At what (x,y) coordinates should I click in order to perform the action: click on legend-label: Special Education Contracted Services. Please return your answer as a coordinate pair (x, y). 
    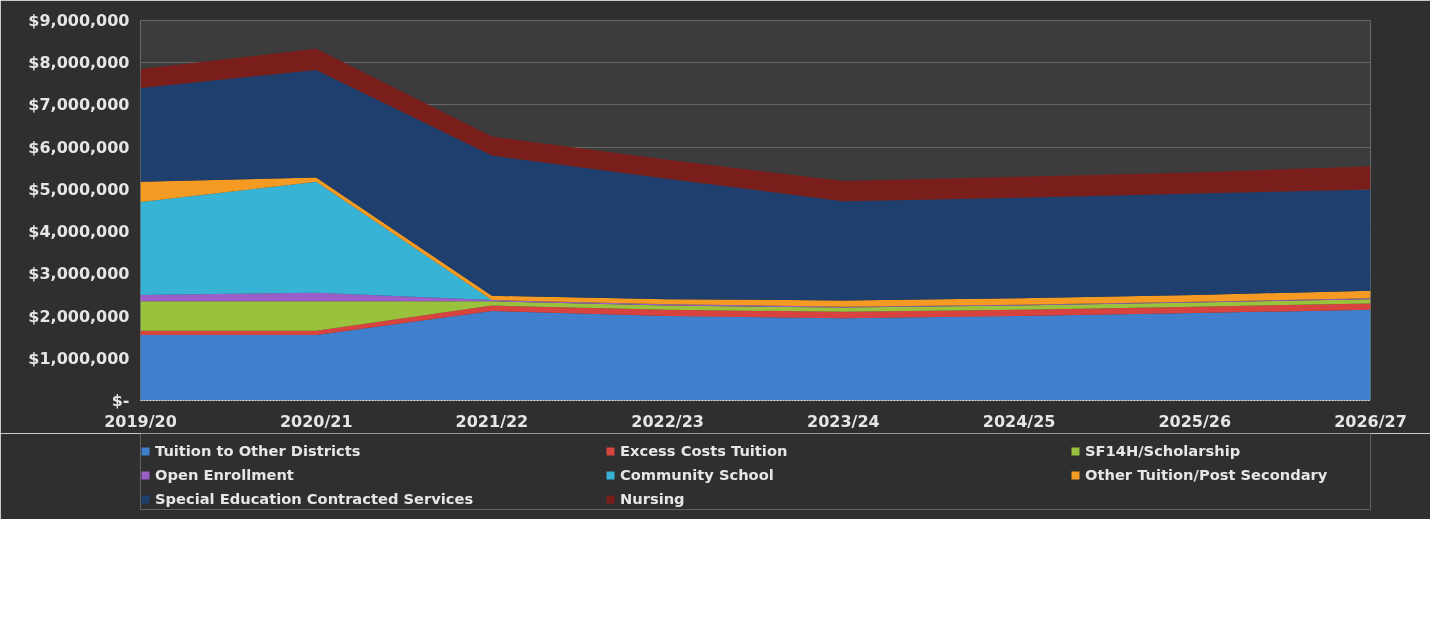
    Looking at the image, I should click on (315, 498).